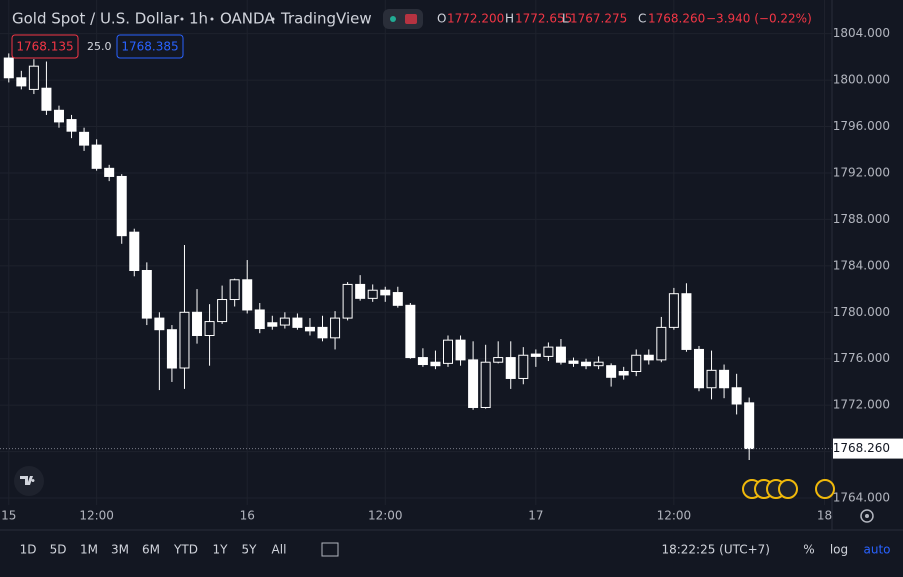 Image resolution: width=903 pixels, height=577 pixels. What do you see at coordinates (250, 550) in the screenshot?
I see `range-button: 5Y` at bounding box center [250, 550].